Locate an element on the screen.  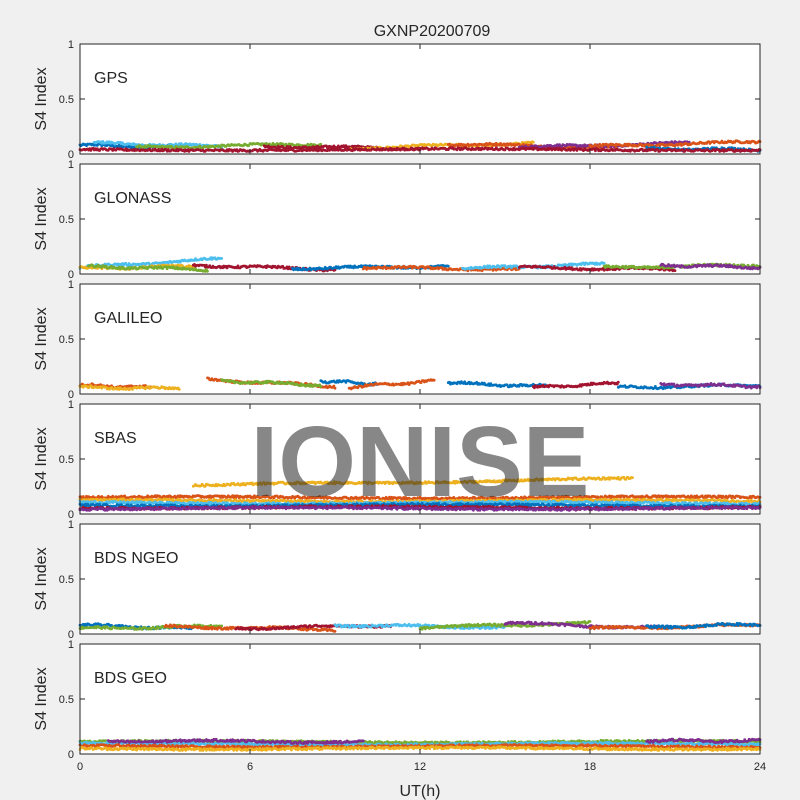
panel-label-glonass: GLONASS is located at coordinates (132, 198).